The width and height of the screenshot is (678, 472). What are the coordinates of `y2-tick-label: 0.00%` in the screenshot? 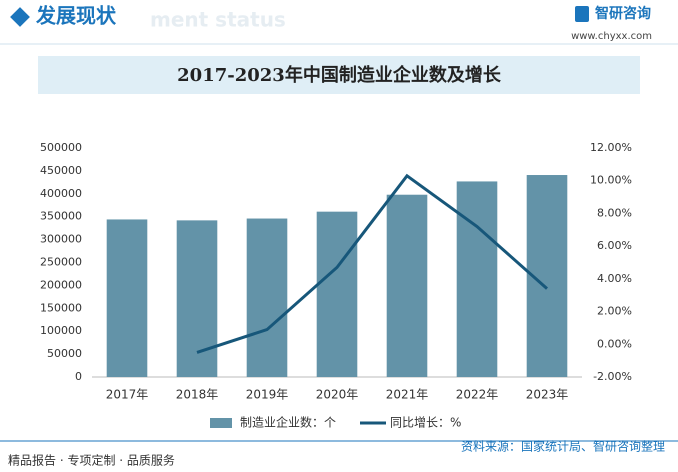 It's located at (614, 343).